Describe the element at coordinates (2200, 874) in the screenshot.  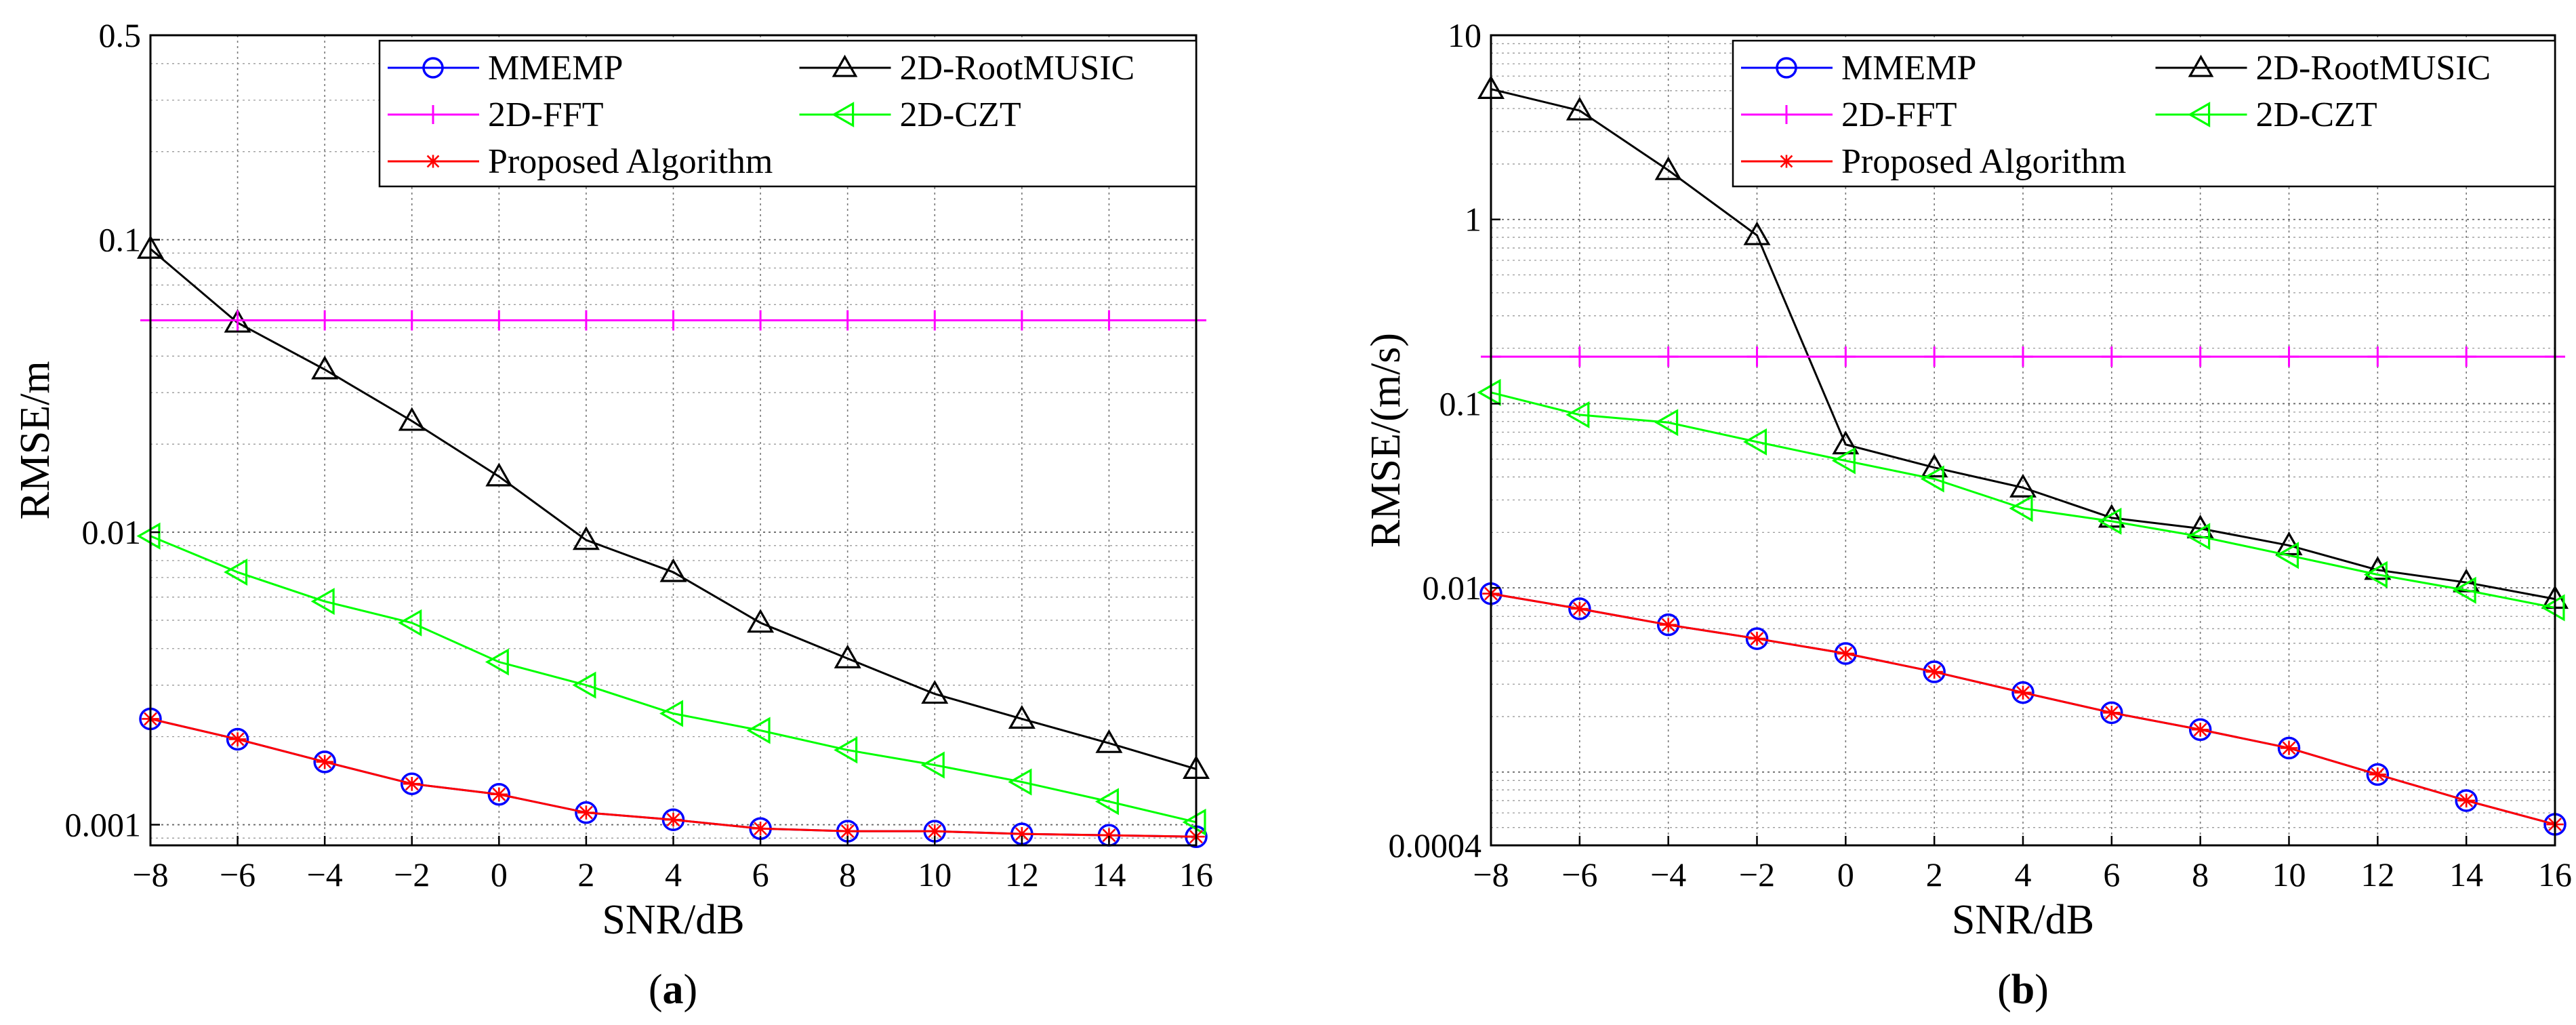
I see `x-tick-label: 8` at that location.